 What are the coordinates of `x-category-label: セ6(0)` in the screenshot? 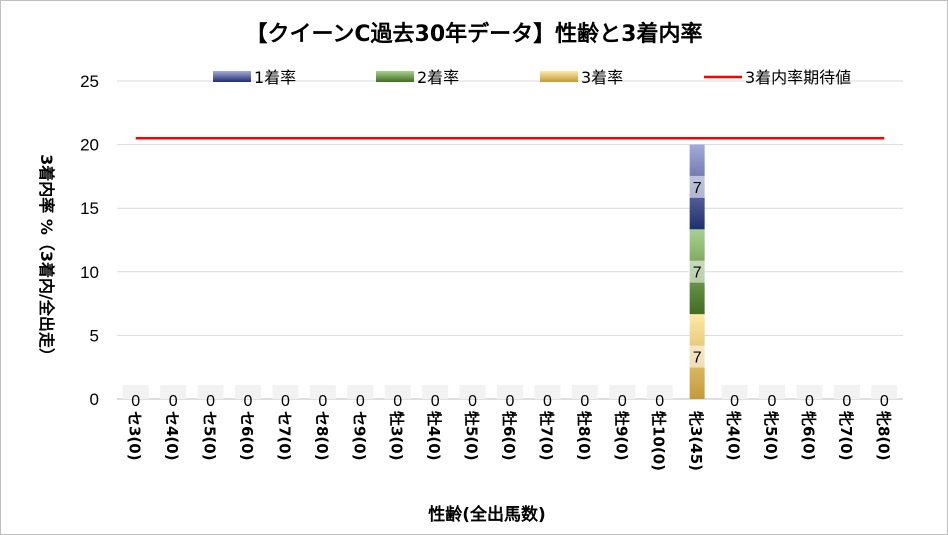 It's located at (247, 436).